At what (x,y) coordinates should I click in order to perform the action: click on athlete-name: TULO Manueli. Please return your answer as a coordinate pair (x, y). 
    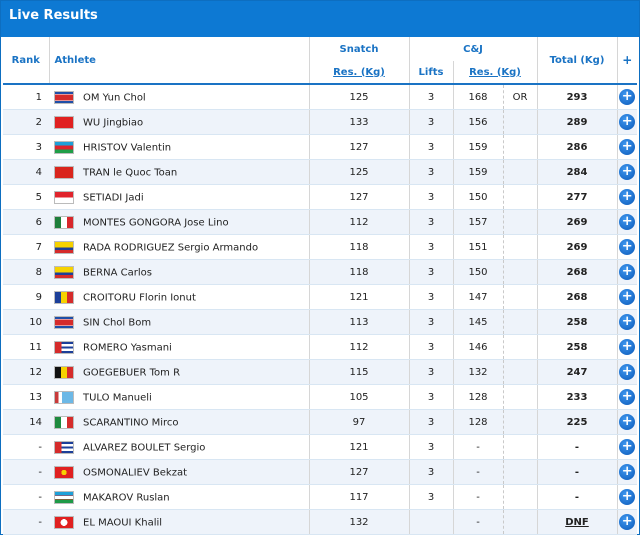
    Looking at the image, I should click on (117, 397).